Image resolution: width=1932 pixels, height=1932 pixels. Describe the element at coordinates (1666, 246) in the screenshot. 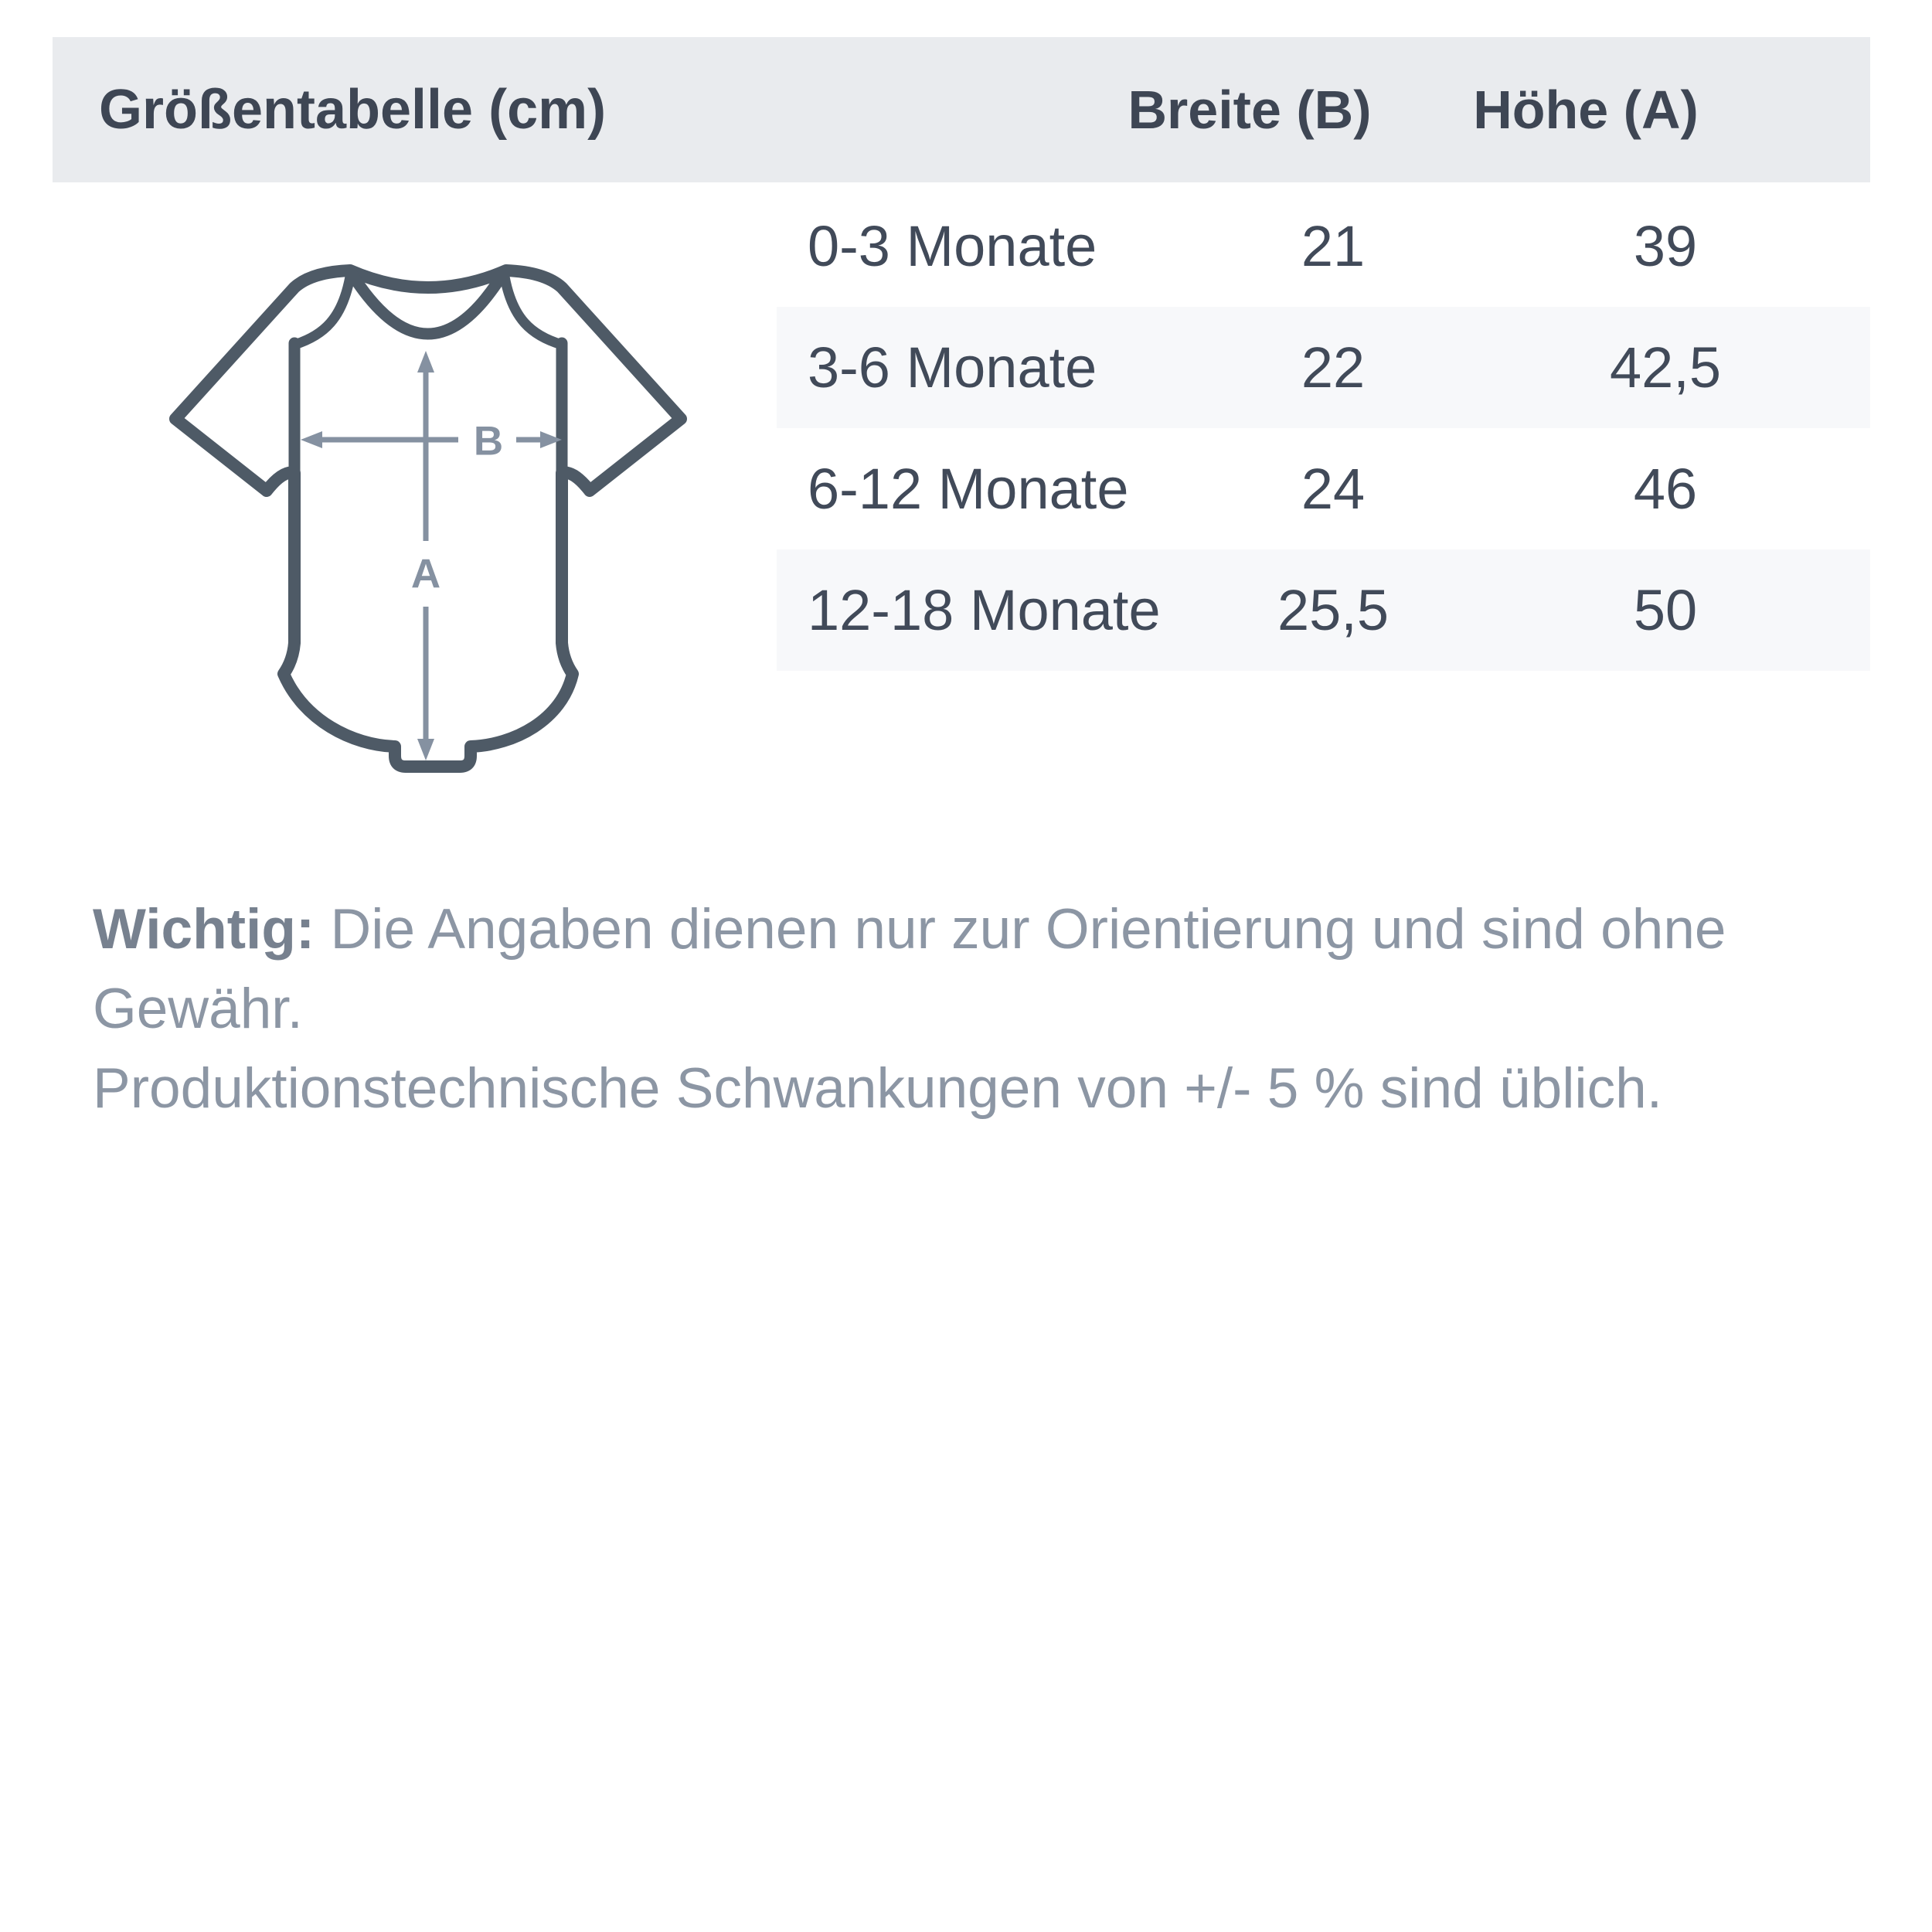

I see `hoehe-value: 39` at that location.